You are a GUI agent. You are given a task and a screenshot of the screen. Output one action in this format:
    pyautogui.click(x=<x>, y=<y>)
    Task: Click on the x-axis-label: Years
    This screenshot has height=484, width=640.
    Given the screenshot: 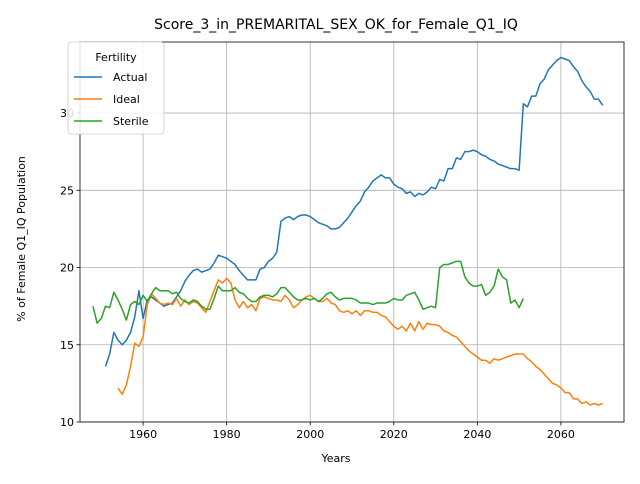 What is the action you would take?
    pyautogui.click(x=335, y=458)
    